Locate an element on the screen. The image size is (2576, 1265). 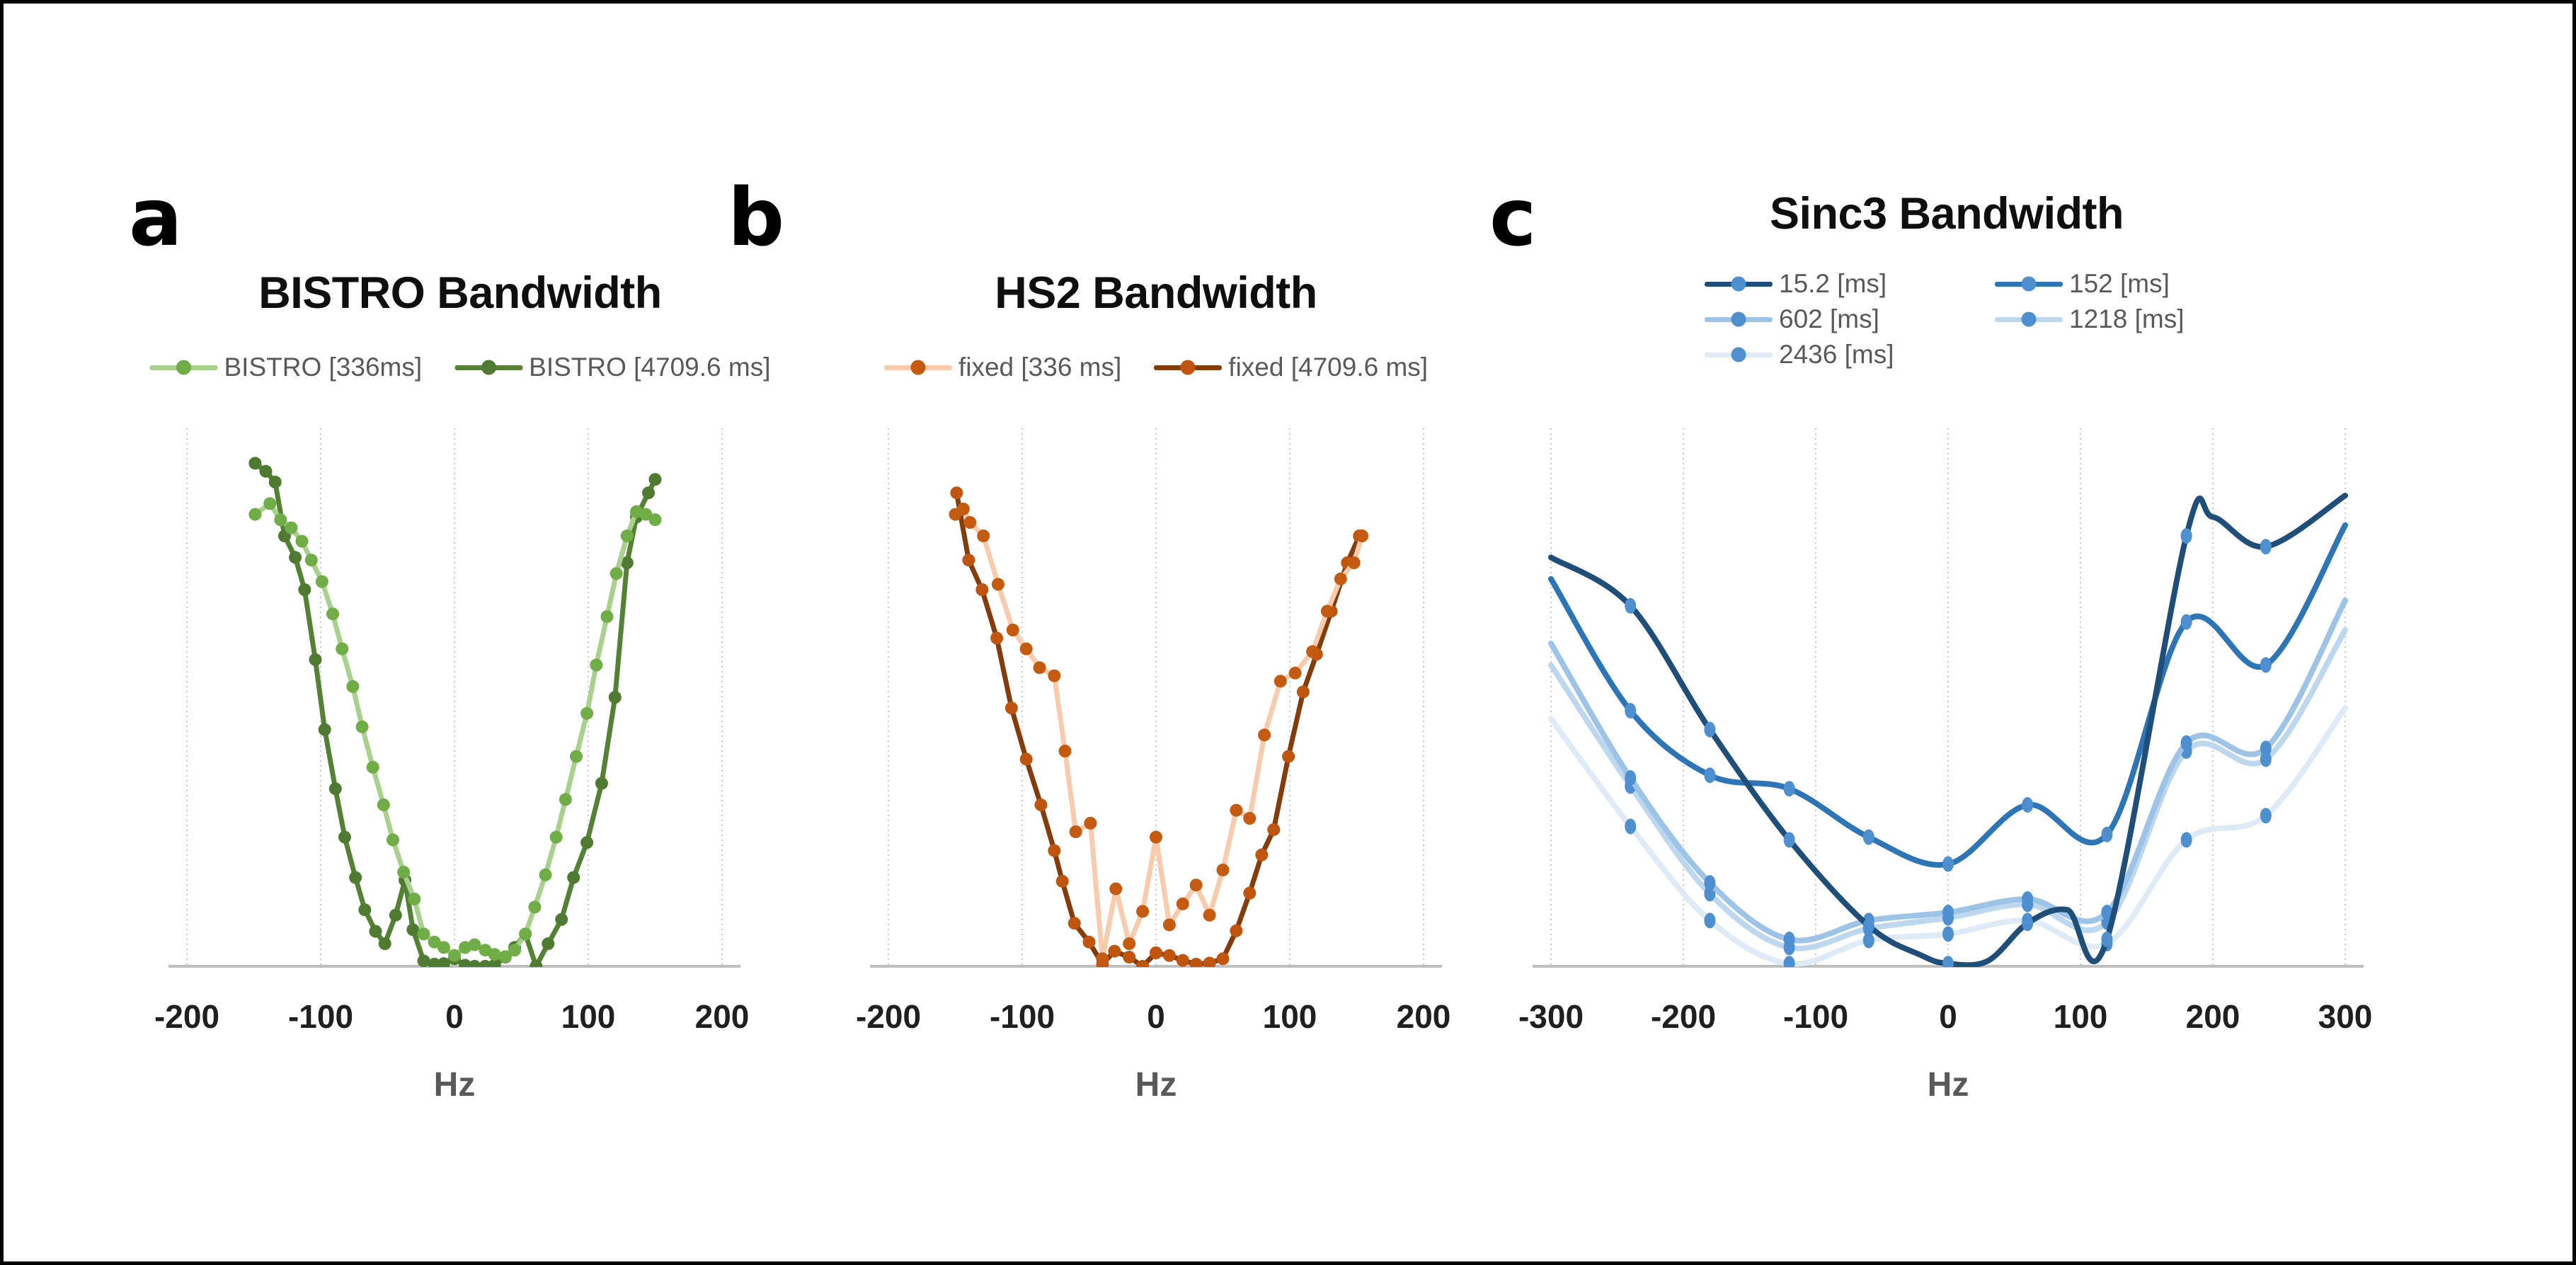
legend-item: 15.2 [ms] is located at coordinates (1796, 284).